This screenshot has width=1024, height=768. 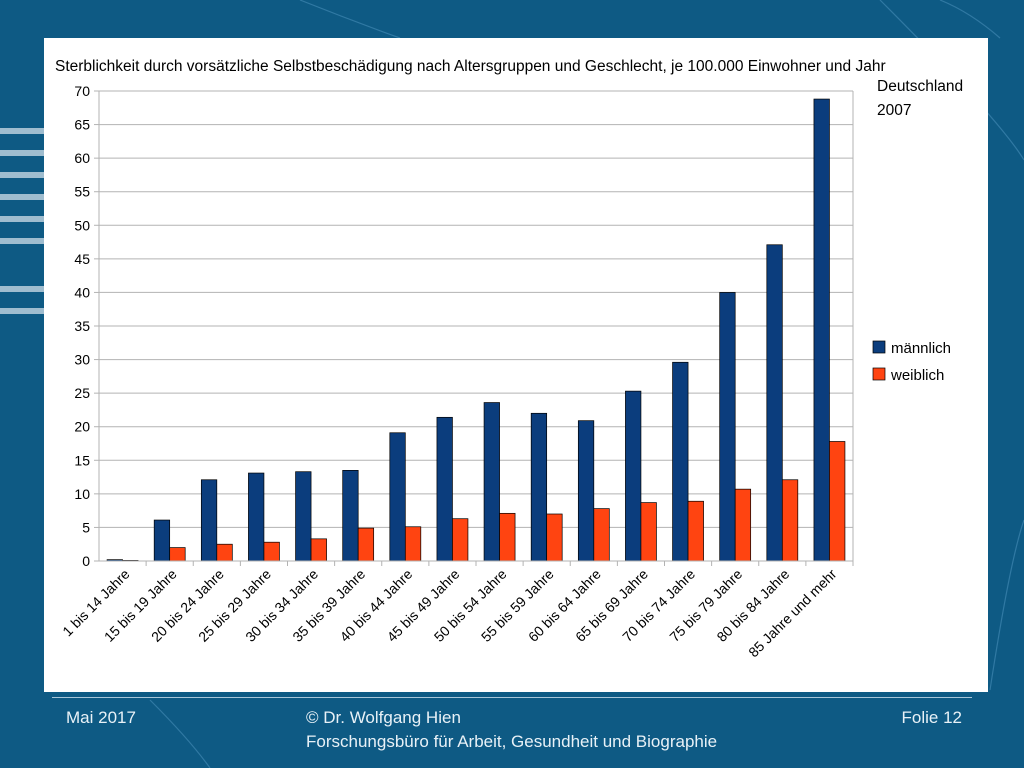 What do you see at coordinates (86, 561) in the screenshot?
I see `y-tick-label: 0` at bounding box center [86, 561].